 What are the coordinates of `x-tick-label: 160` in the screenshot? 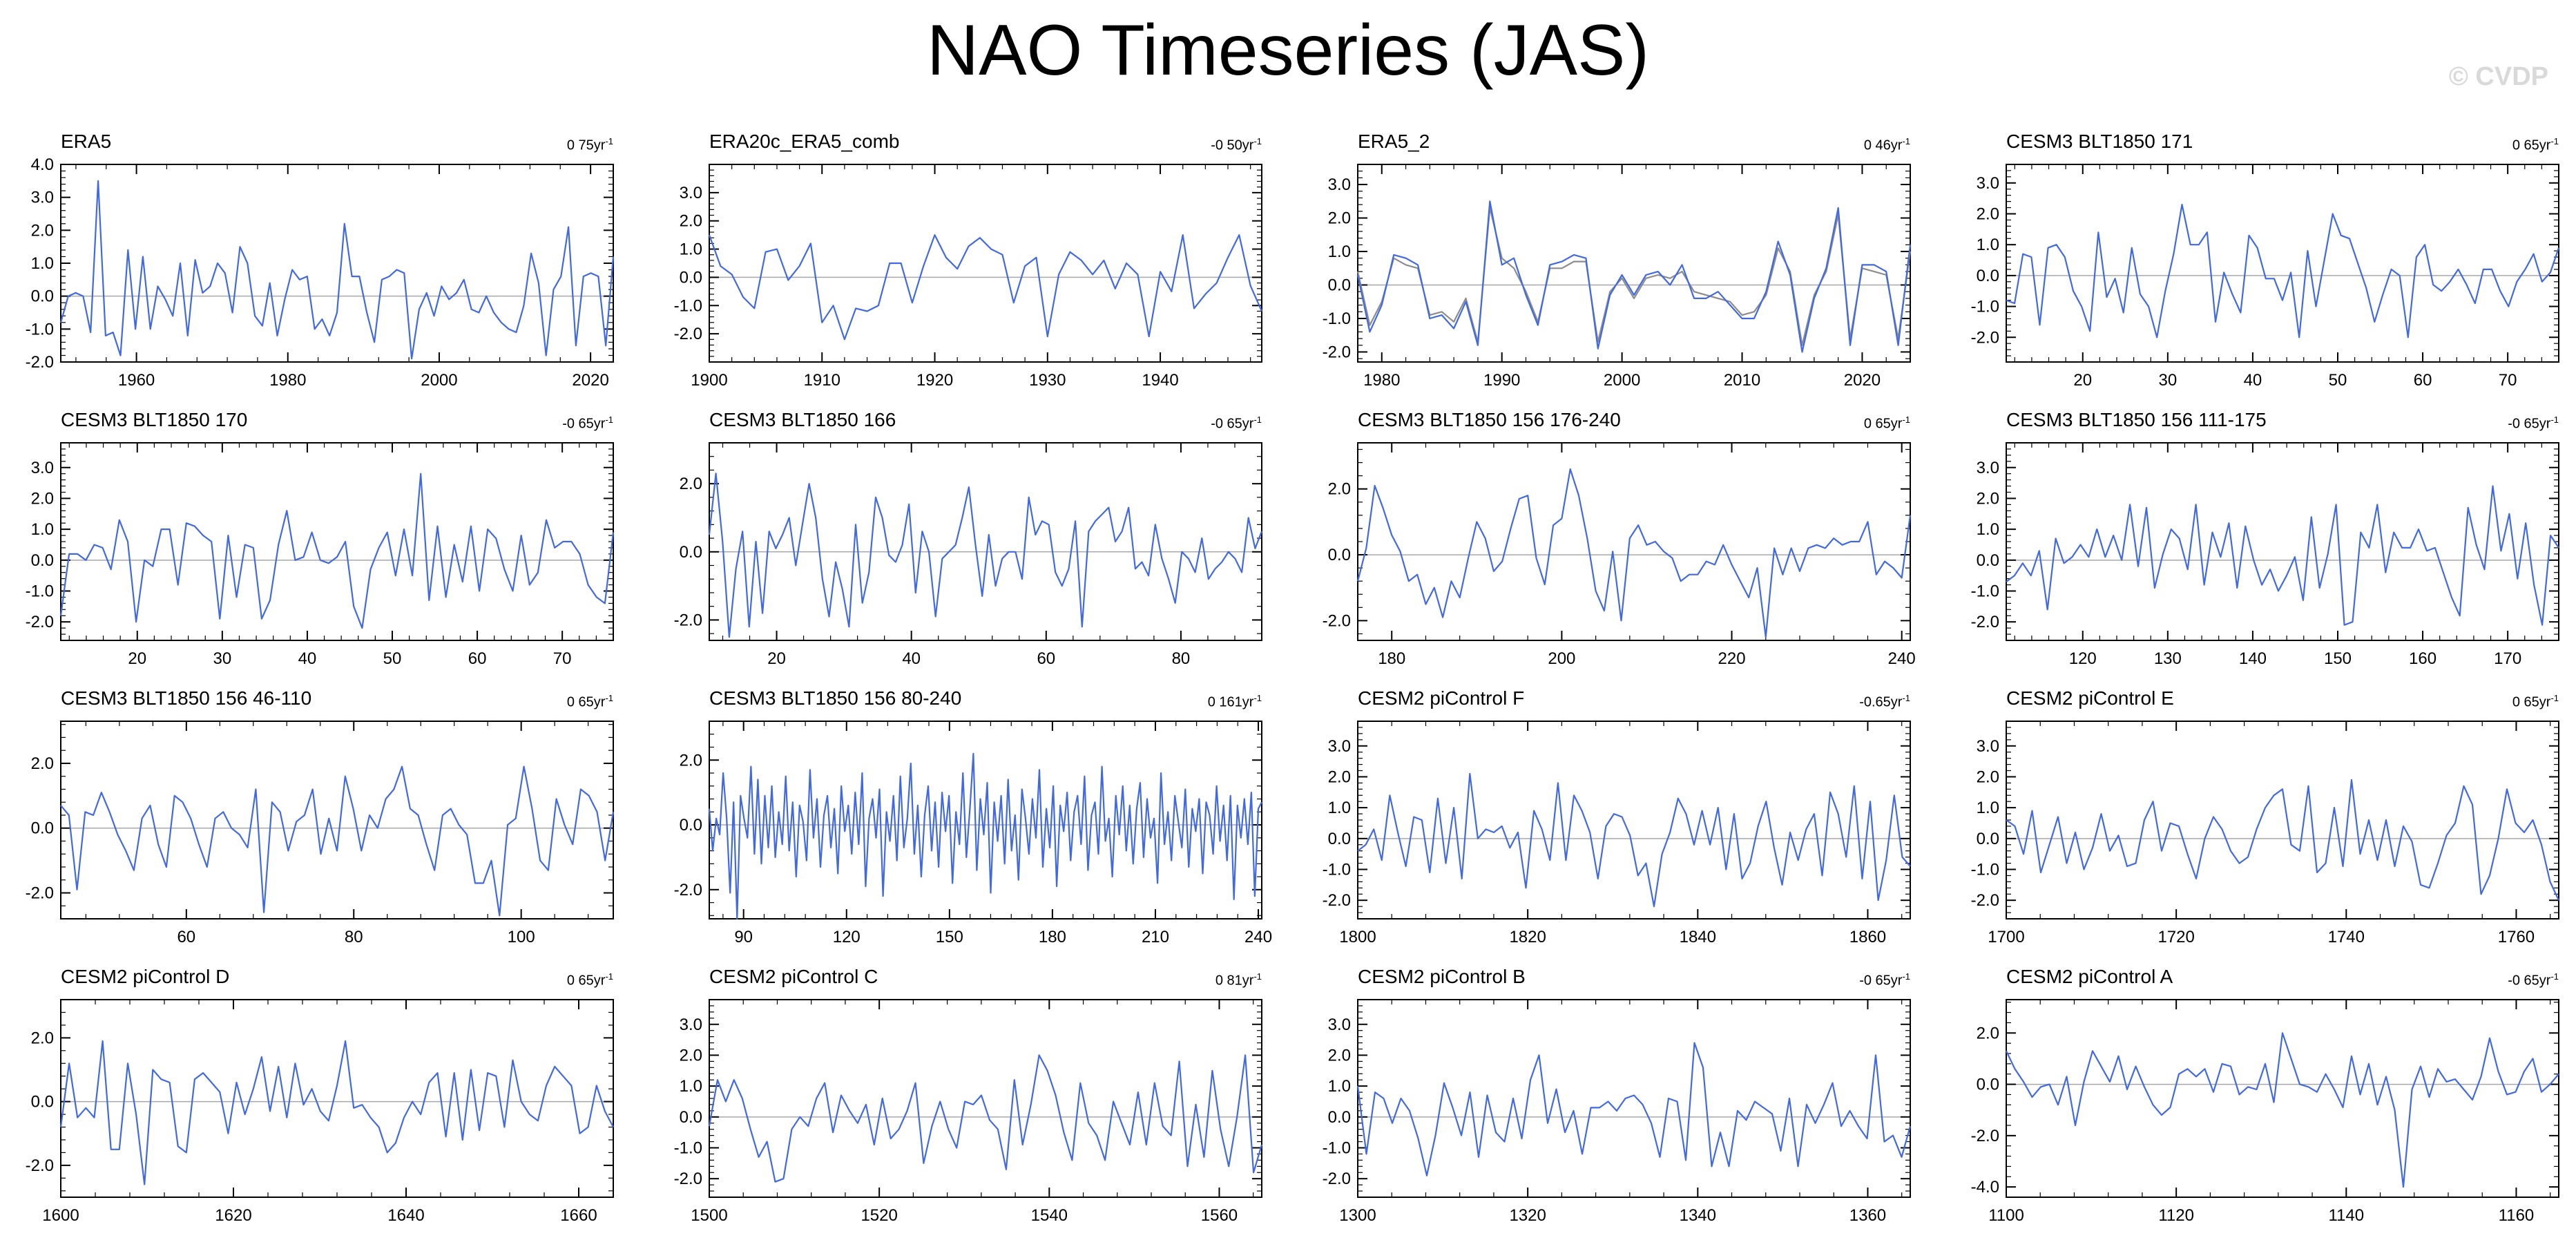 It's located at (2422, 658).